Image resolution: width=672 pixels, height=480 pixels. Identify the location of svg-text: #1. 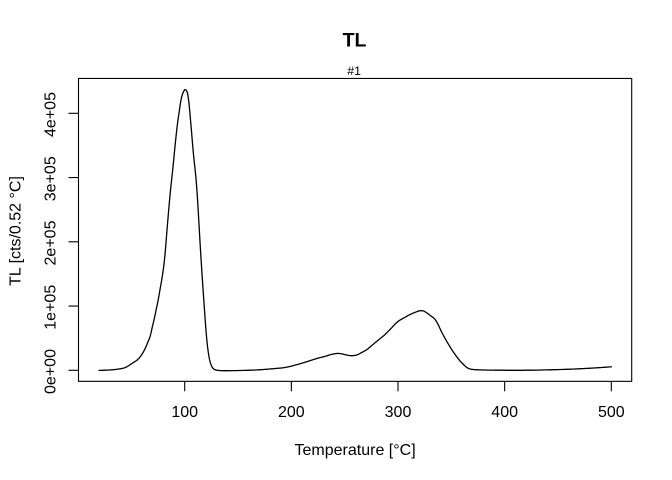
(354, 71).